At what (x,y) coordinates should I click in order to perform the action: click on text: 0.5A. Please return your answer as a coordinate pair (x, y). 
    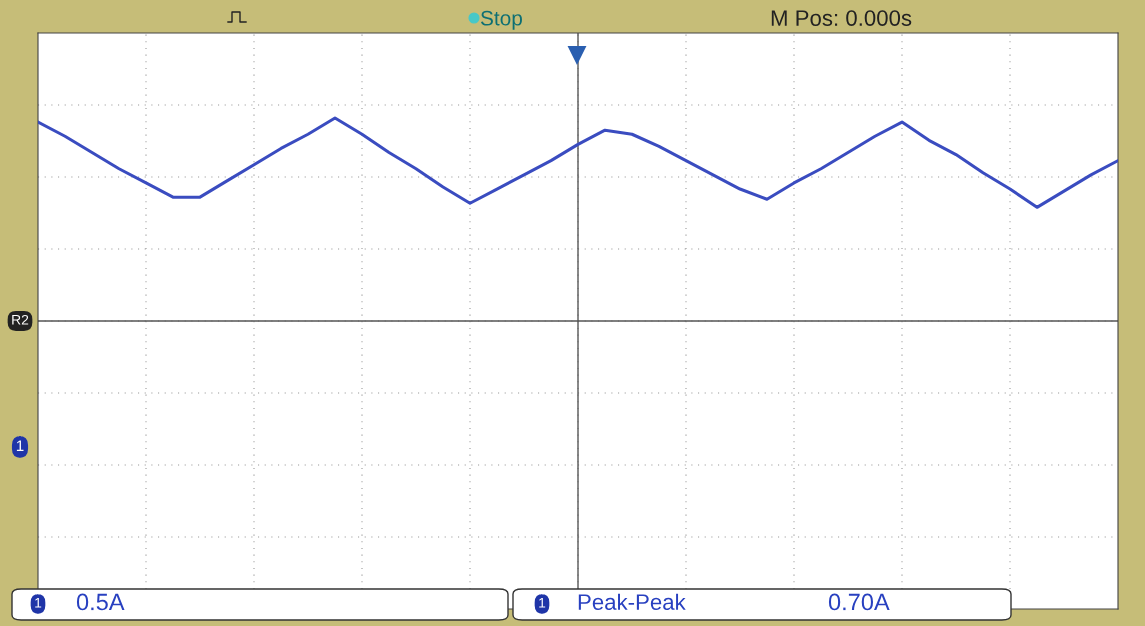
    Looking at the image, I should click on (100, 602).